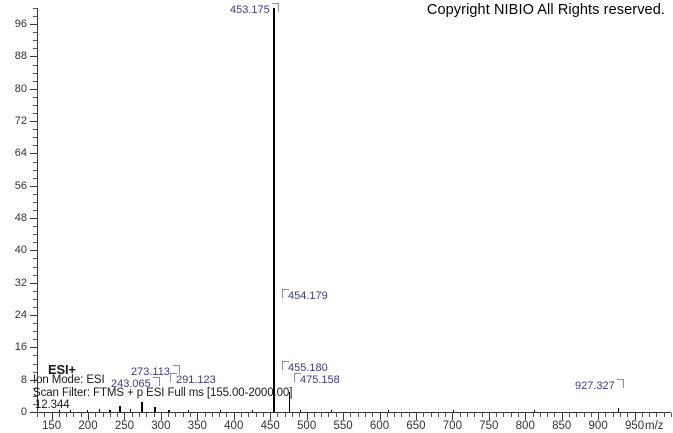  What do you see at coordinates (150, 372) in the screenshot?
I see `peak-label: 273.113` at bounding box center [150, 372].